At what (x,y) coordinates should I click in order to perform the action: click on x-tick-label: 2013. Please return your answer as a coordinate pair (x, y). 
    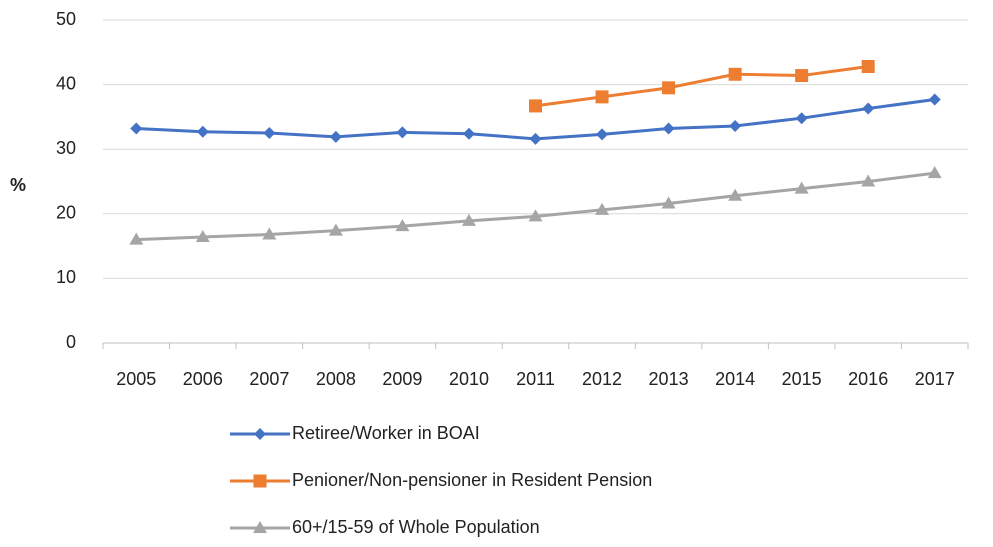
    Looking at the image, I should click on (669, 379).